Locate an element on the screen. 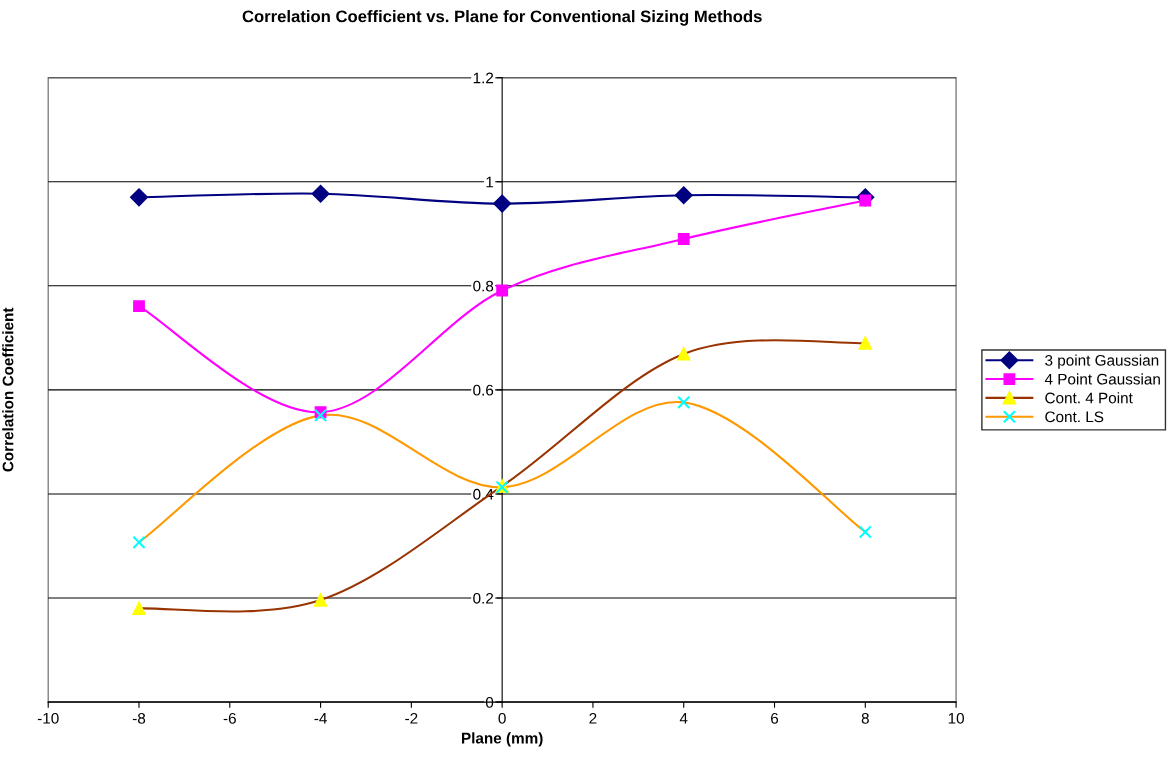  x-tick-label: 2 is located at coordinates (593, 718).